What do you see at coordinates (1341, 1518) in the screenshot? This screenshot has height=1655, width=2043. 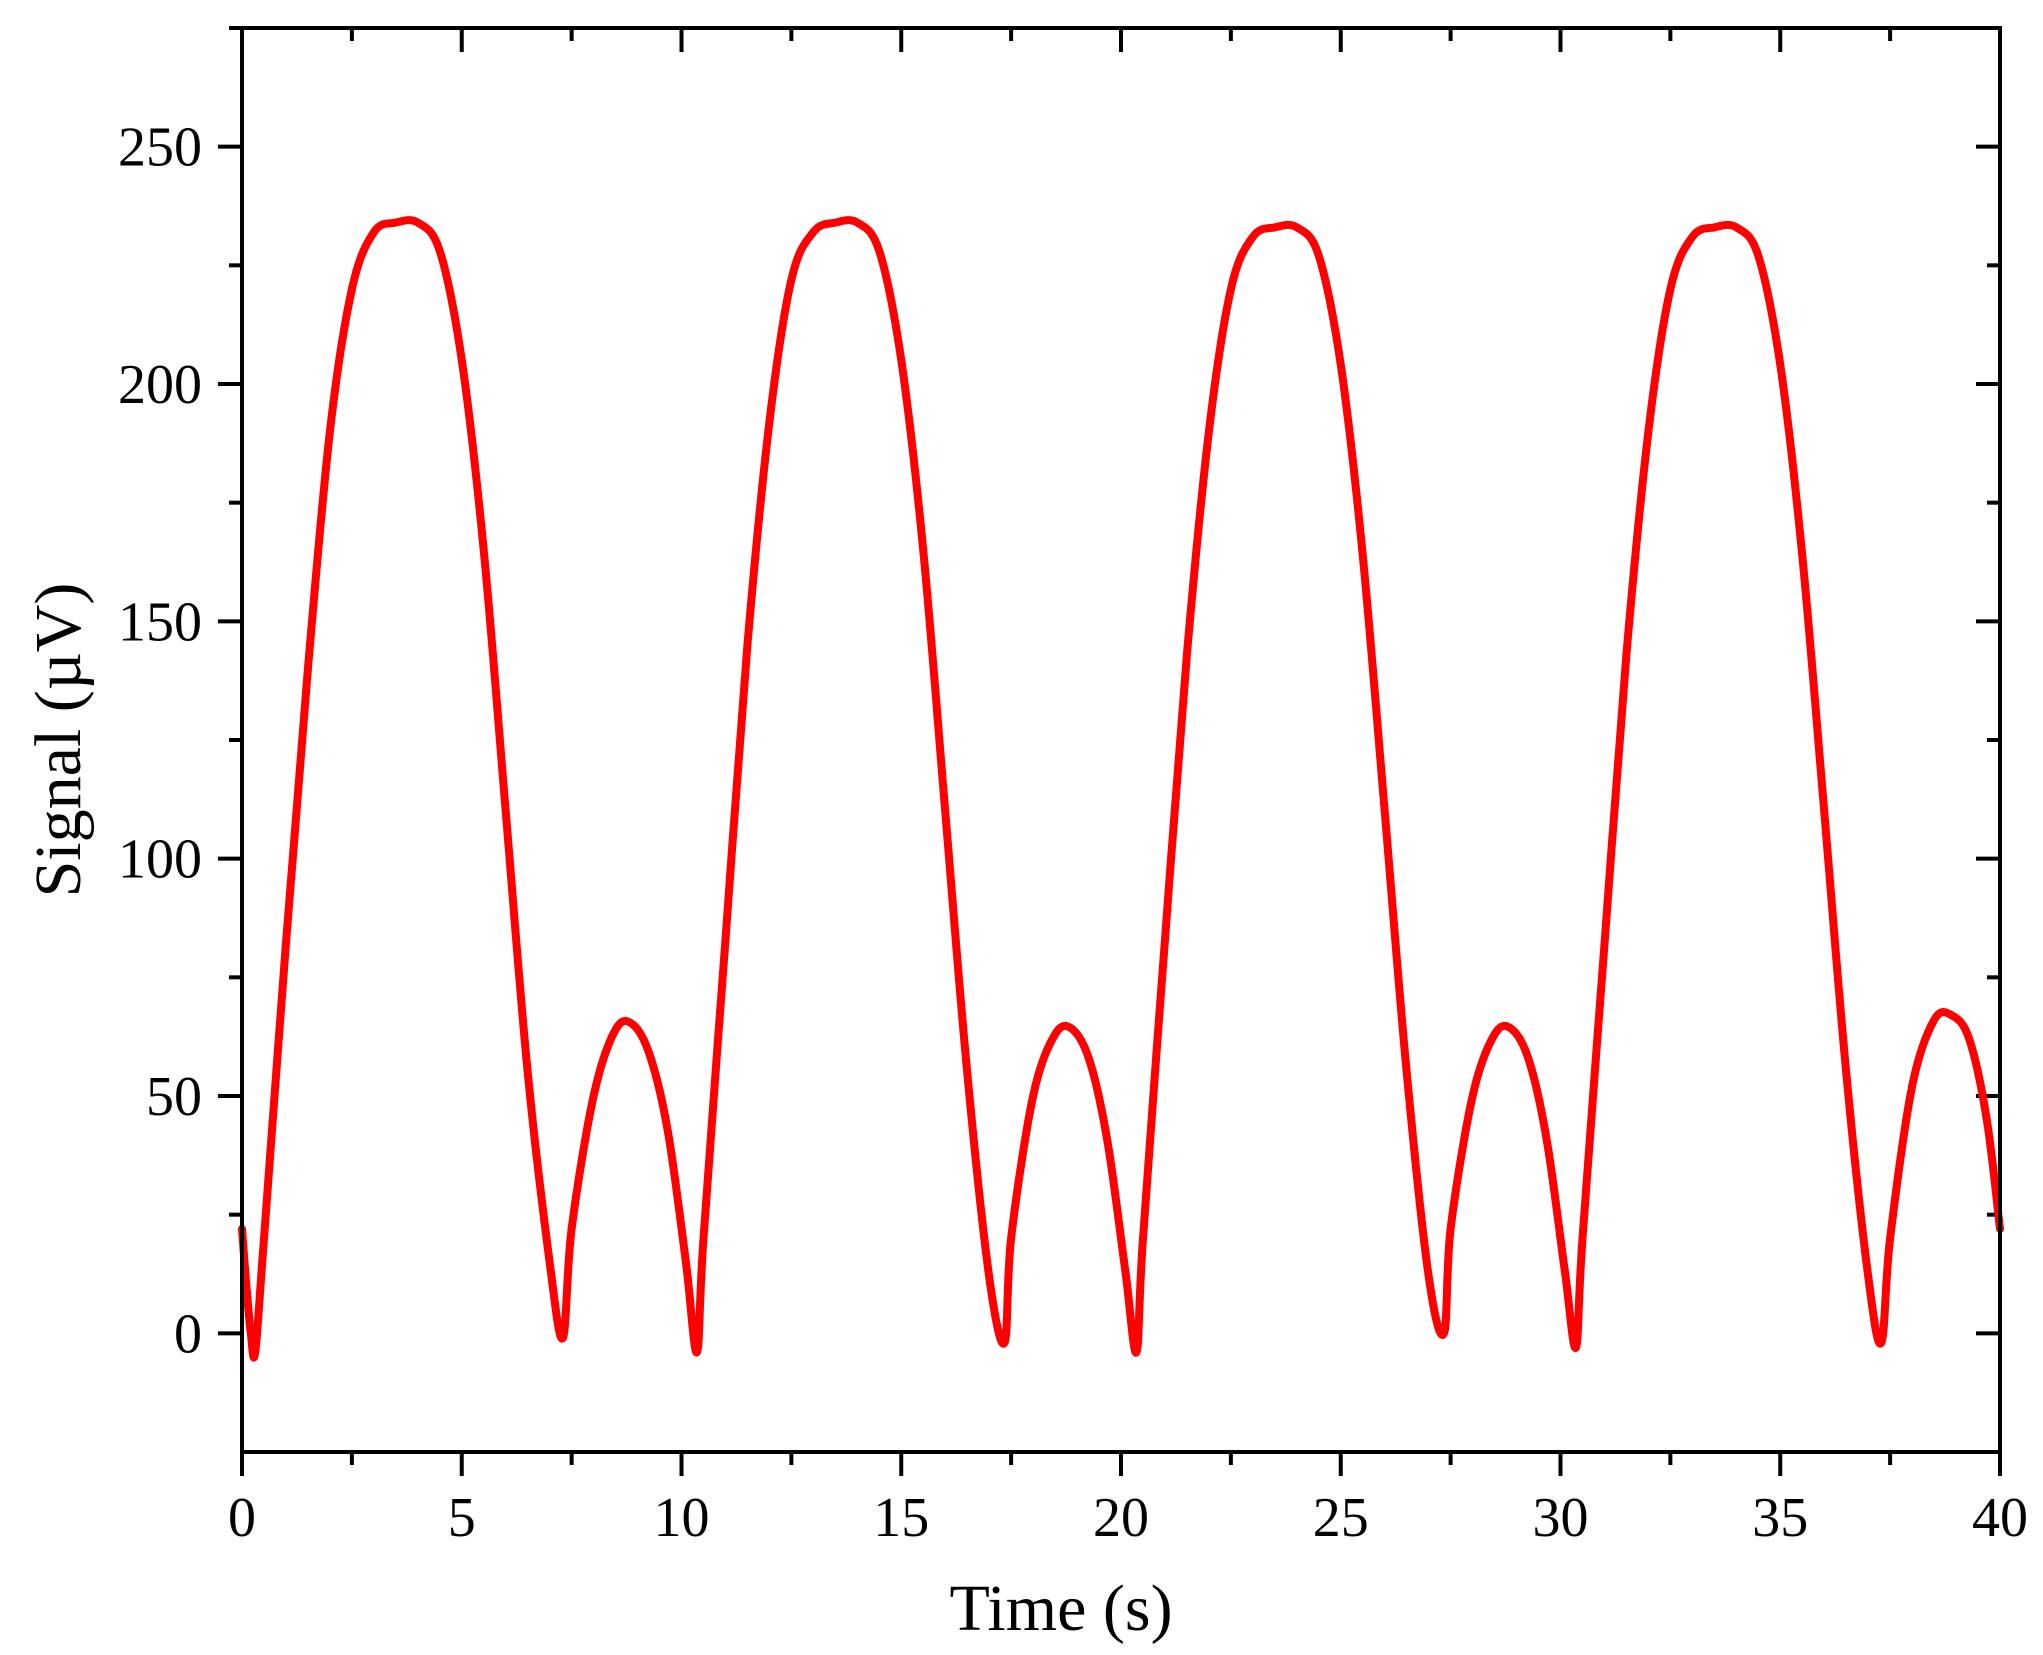 I see `x-tick-label: 25` at bounding box center [1341, 1518].